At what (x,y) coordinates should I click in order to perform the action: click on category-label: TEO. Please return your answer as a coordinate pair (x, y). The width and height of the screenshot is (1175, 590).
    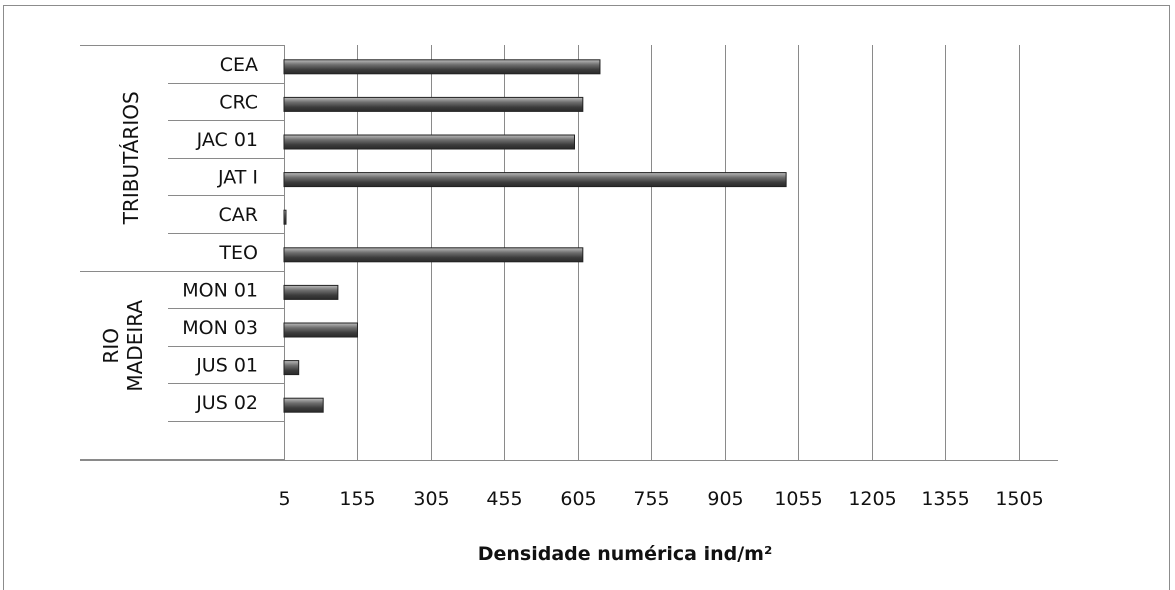
    Looking at the image, I should click on (238, 253).